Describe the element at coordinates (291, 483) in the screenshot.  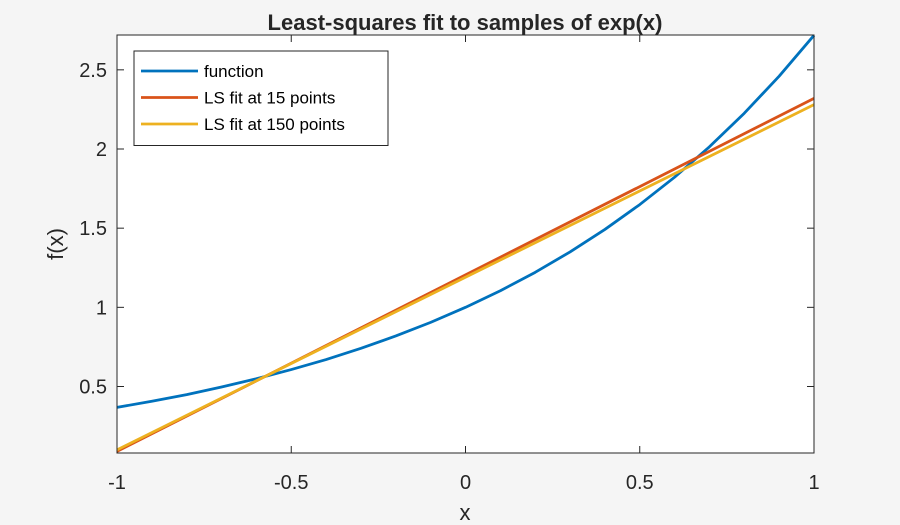
I see `x-tick-label: -0.5` at that location.